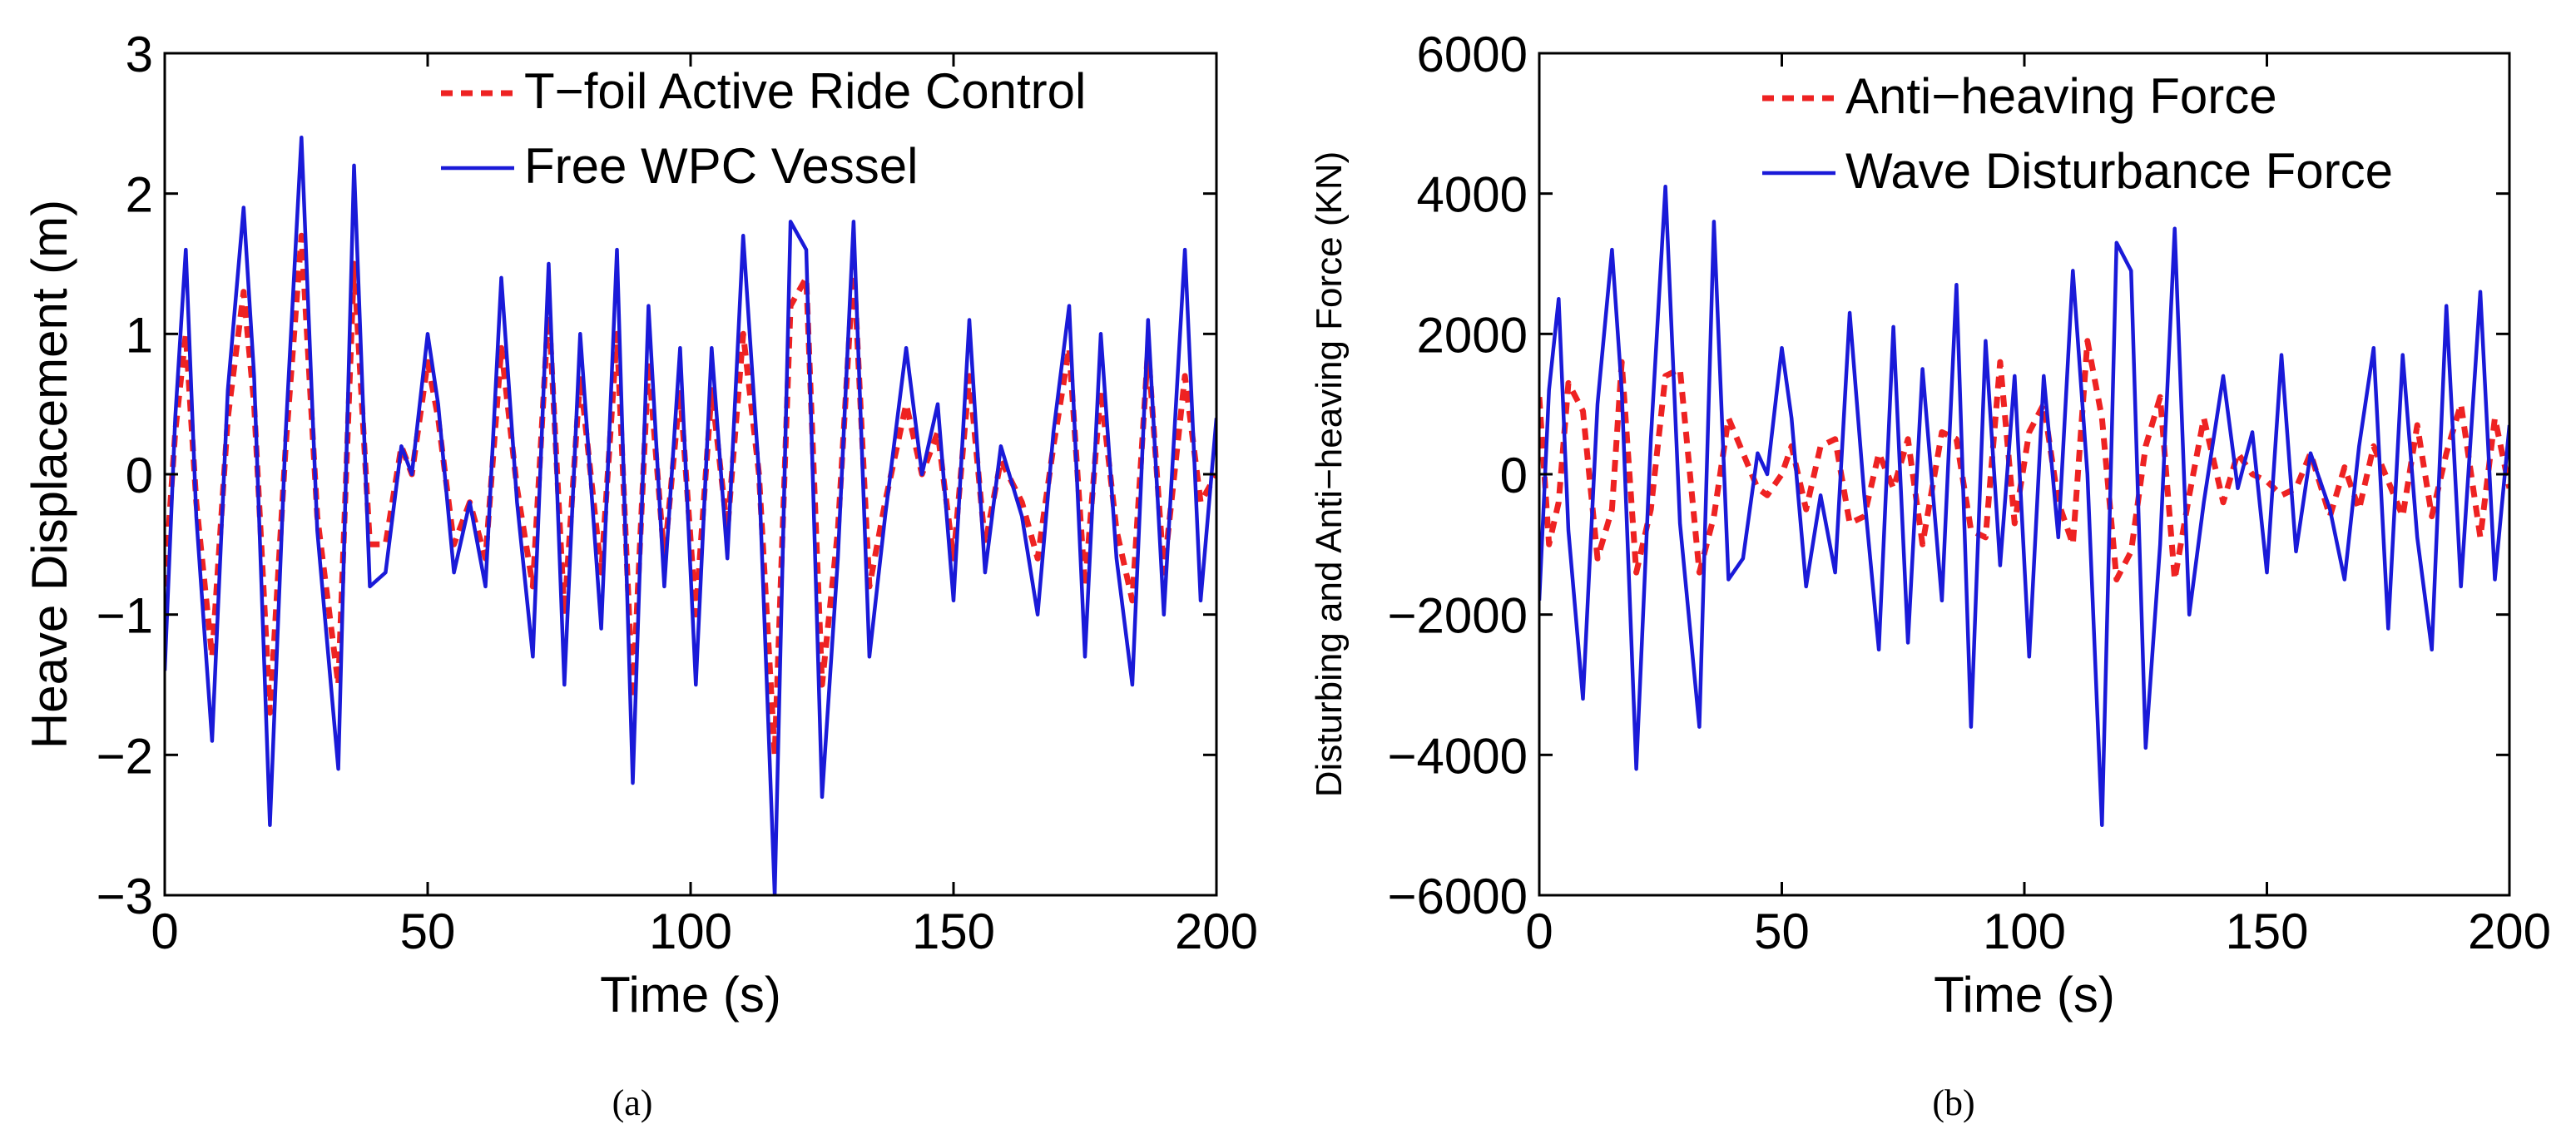 The height and width of the screenshot is (1139, 2576). I want to click on y-axis-label: Disturbing and Anti−heaving Force (KN), so click(1330, 474).